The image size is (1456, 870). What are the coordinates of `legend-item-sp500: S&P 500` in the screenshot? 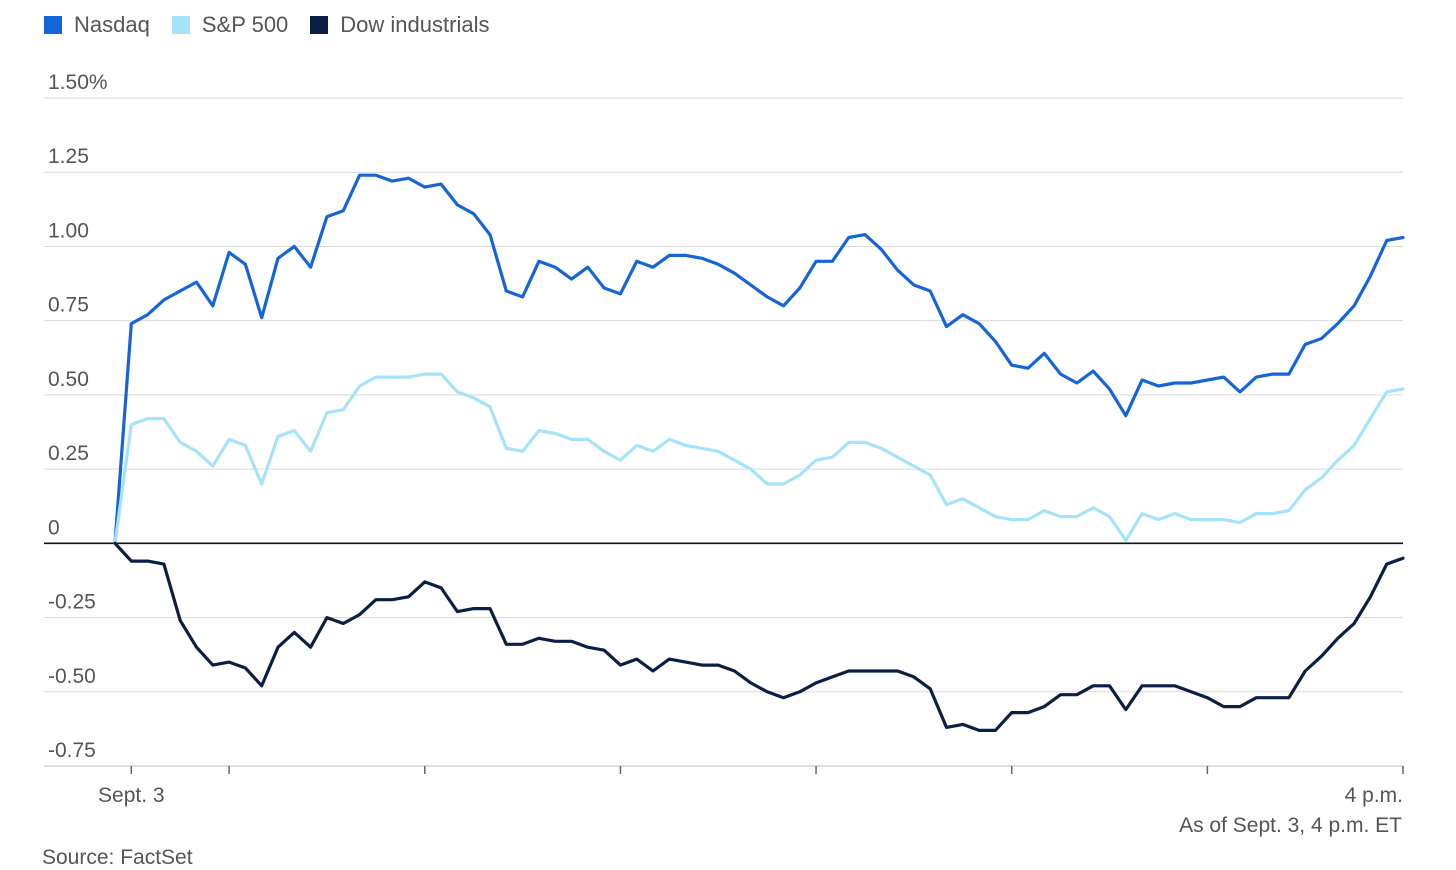 It's located at (230, 25).